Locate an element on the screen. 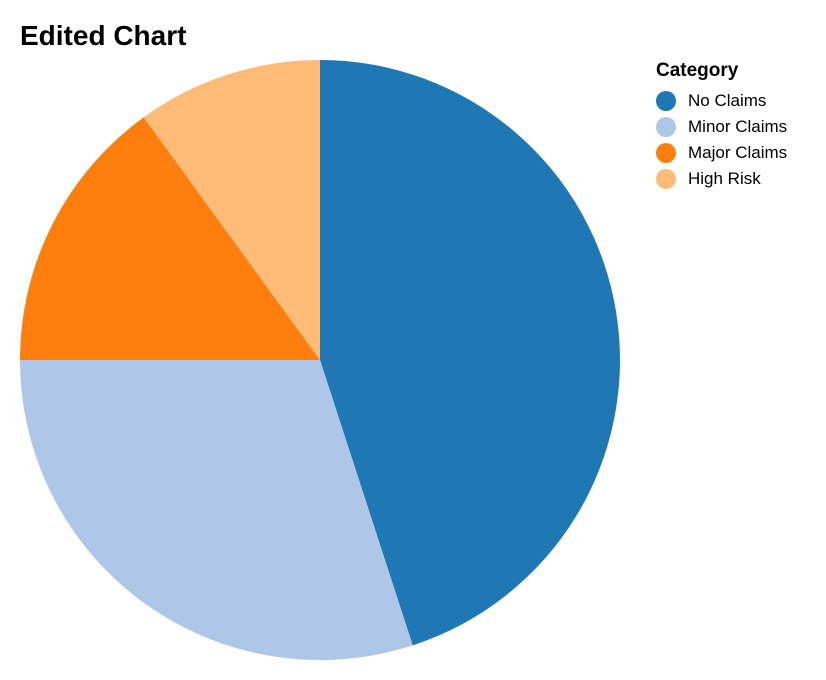 Image resolution: width=826 pixels, height=680 pixels. chart-title: Edited Chart is located at coordinates (103, 35).